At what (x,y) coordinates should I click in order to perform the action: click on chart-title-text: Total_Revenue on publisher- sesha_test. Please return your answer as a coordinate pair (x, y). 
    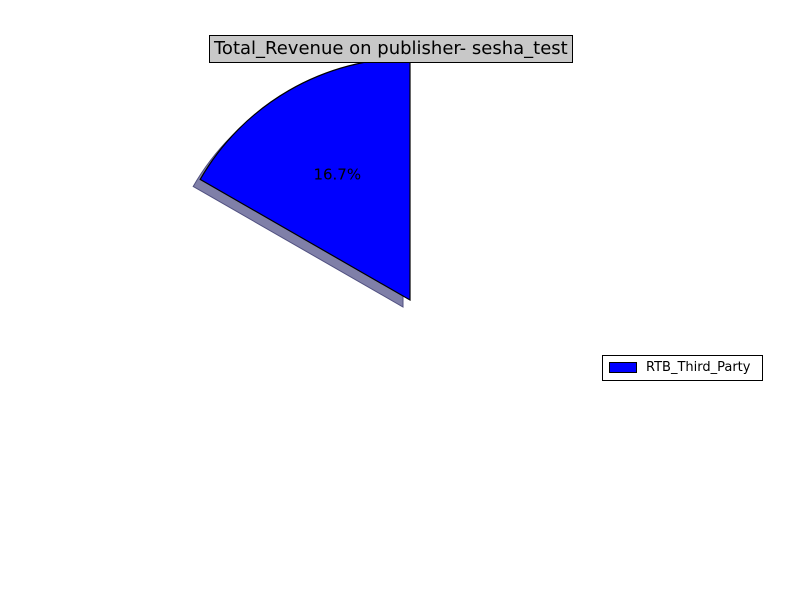
    Looking at the image, I should click on (391, 48).